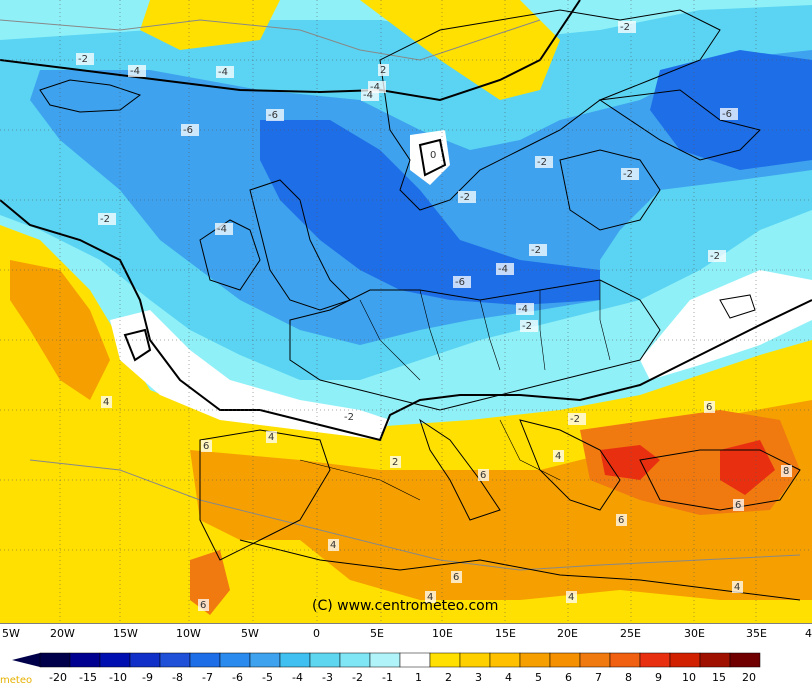 The width and height of the screenshot is (812, 687). Describe the element at coordinates (316, 633) in the screenshot. I see `longitude-label: 0` at that location.